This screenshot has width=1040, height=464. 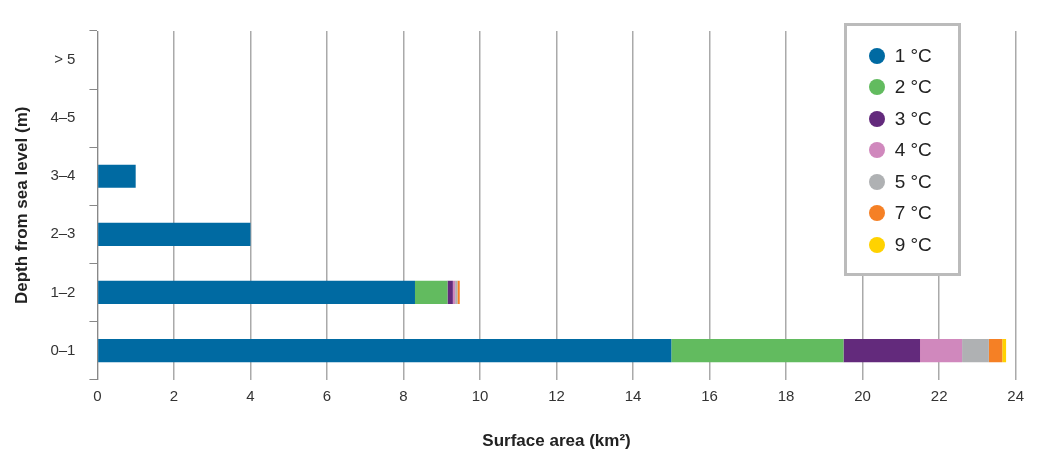 What do you see at coordinates (63, 233) in the screenshot?
I see `y-tick-label: 2–3` at bounding box center [63, 233].